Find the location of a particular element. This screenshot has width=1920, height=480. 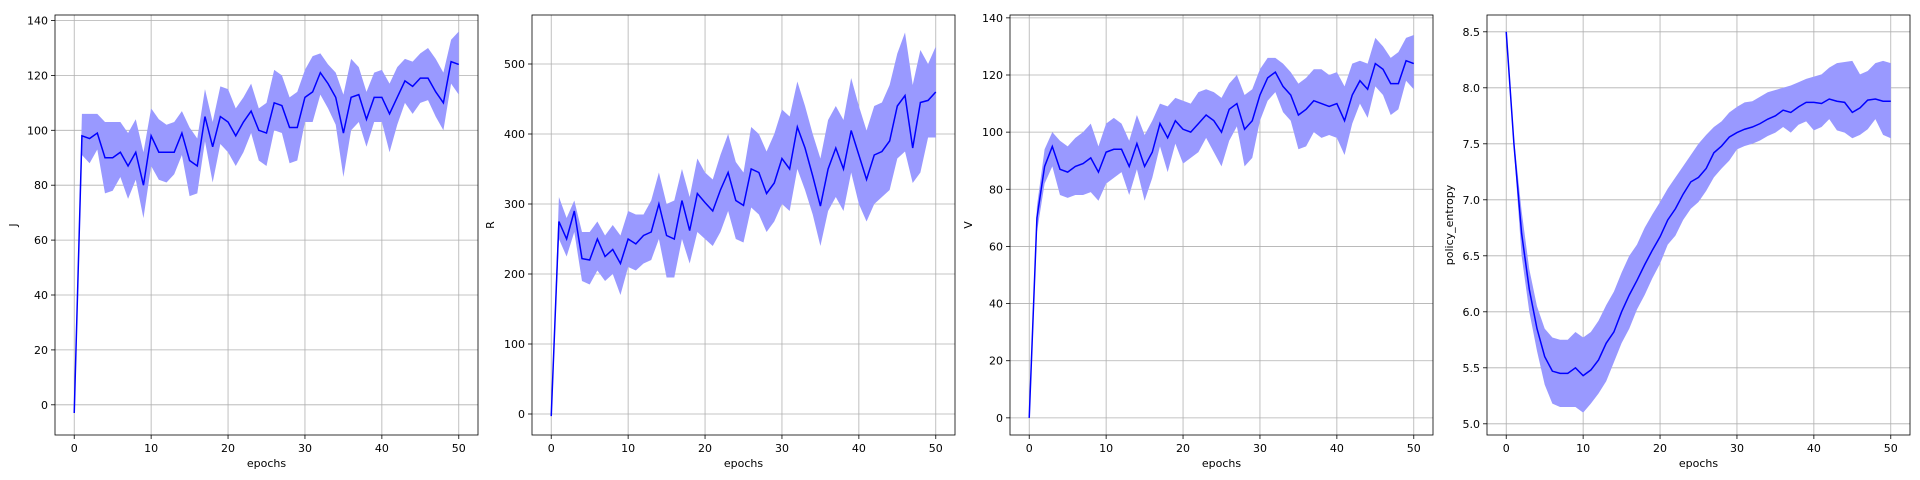

y-tick-label: 5.5 is located at coordinates (1472, 368).